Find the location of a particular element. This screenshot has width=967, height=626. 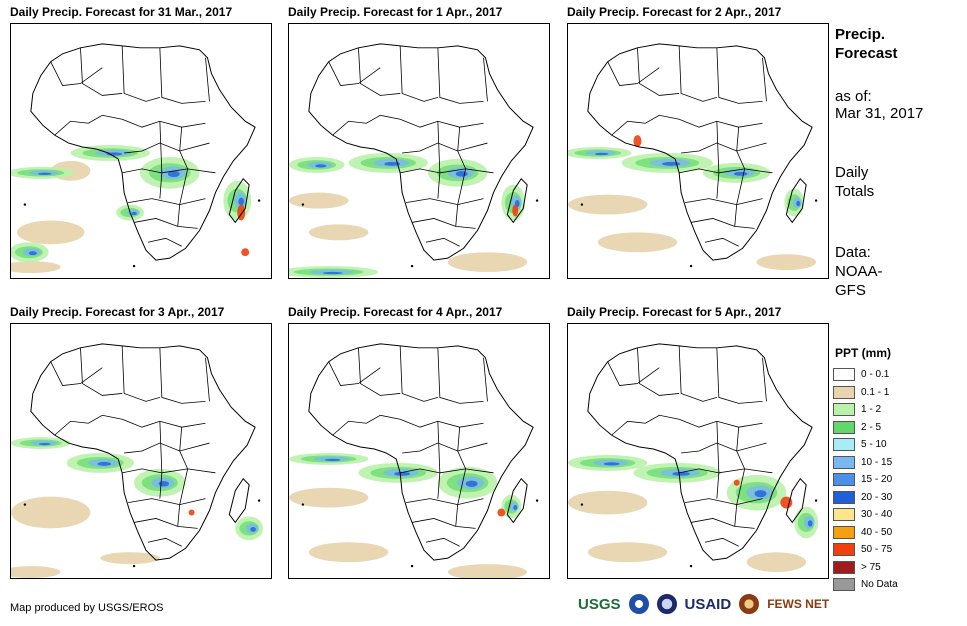

forecast-panel: Daily Precip. Forecast for 2 Apr., 2017 is located at coordinates (698, 142).